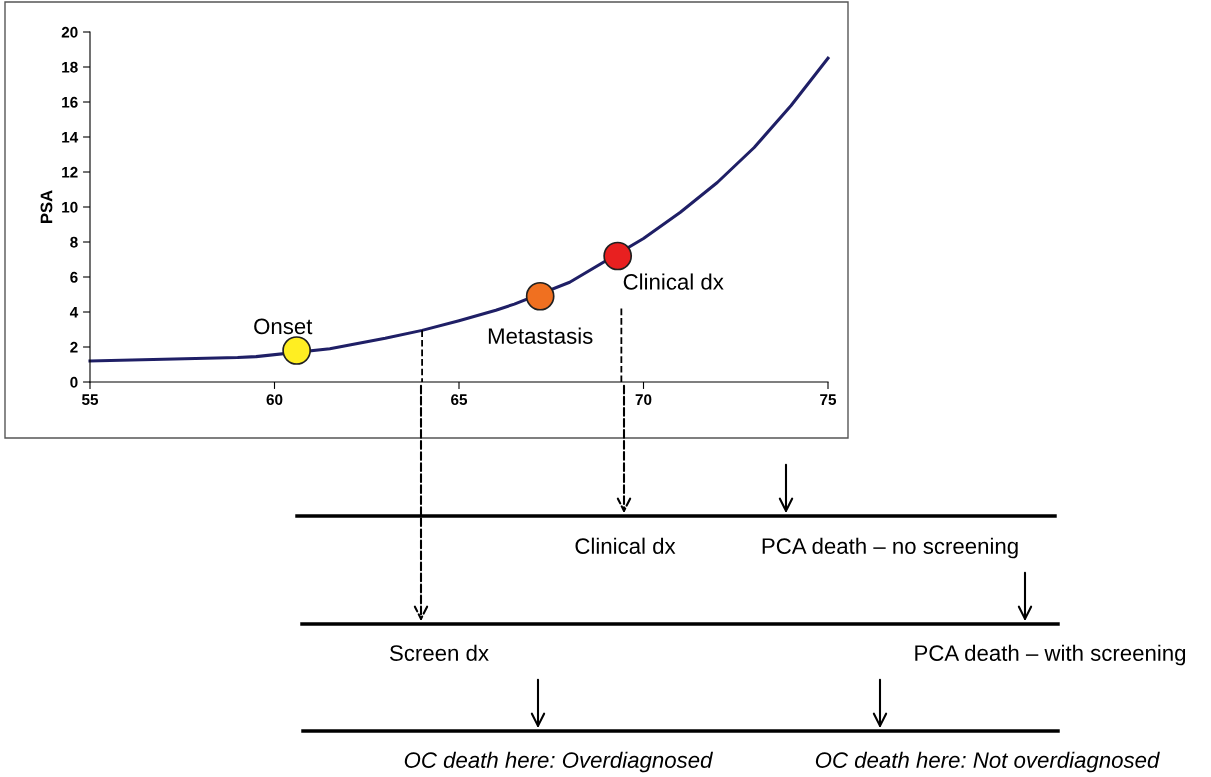 This screenshot has width=1211, height=777. Describe the element at coordinates (987, 762) in the screenshot. I see `text: OC death here: Not overdiagnosed` at that location.